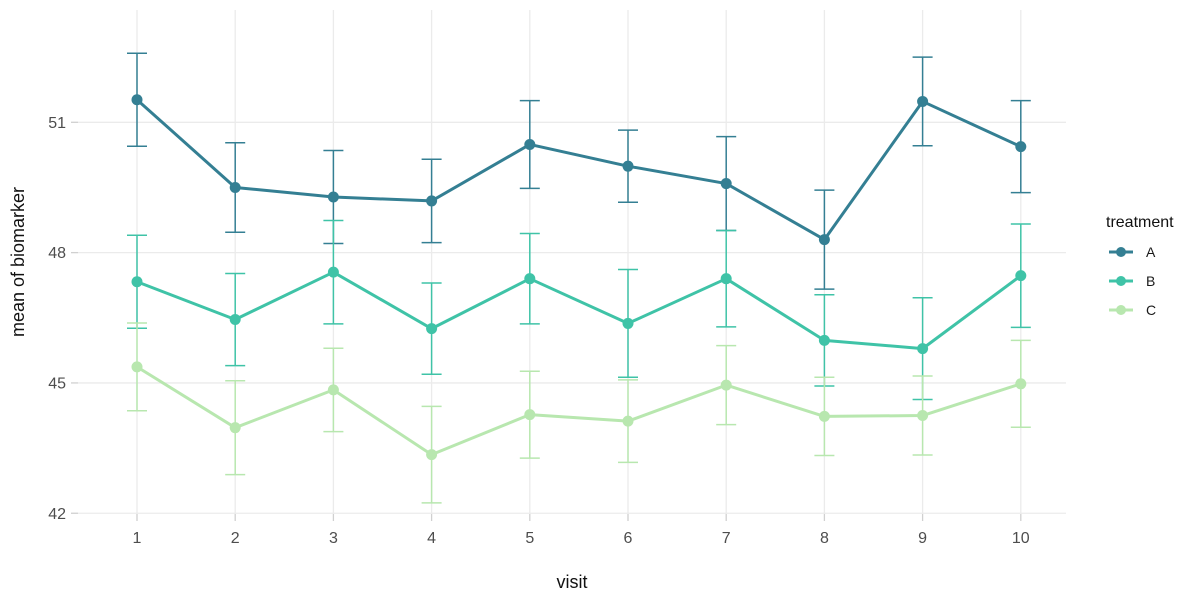  Describe the element at coordinates (57, 253) in the screenshot. I see `y-axis-tick-label: 48` at that location.